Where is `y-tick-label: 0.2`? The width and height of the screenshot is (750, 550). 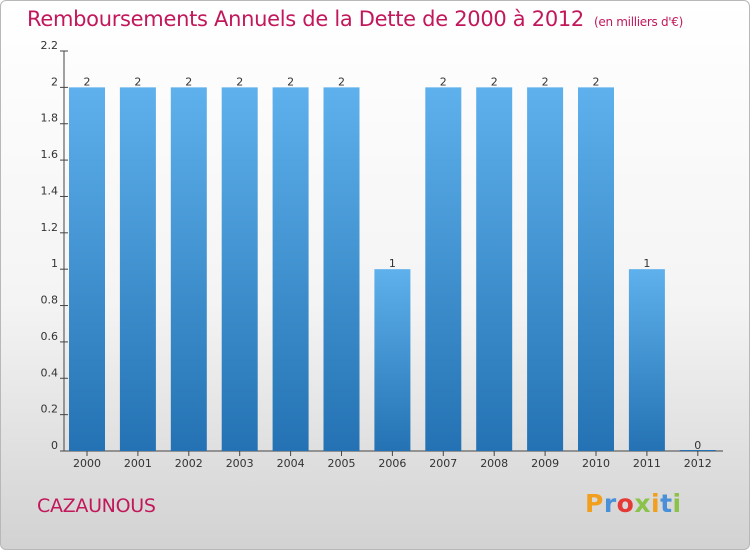 y-tick-label: 0.2 is located at coordinates (50, 409).